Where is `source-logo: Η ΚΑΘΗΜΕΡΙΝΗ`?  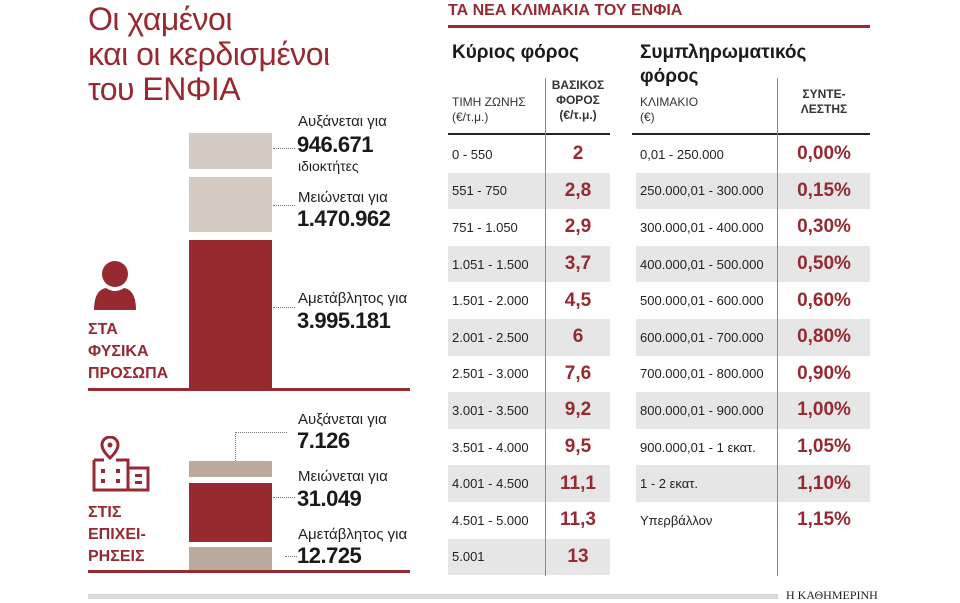 source-logo: Η ΚΑΘΗΜΕΡΙΝΗ is located at coordinates (832, 595).